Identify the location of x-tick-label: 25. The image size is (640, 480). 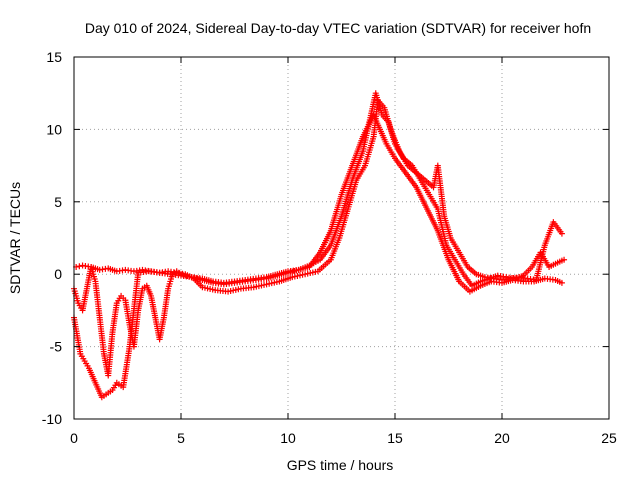
(609, 438).